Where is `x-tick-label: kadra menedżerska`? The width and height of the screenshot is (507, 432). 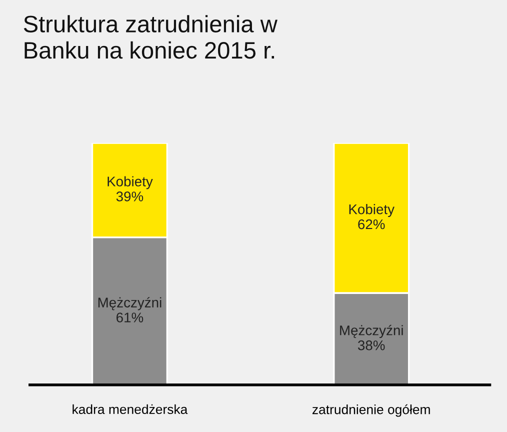
x-tick-label: kadra menedżerska is located at coordinates (130, 409).